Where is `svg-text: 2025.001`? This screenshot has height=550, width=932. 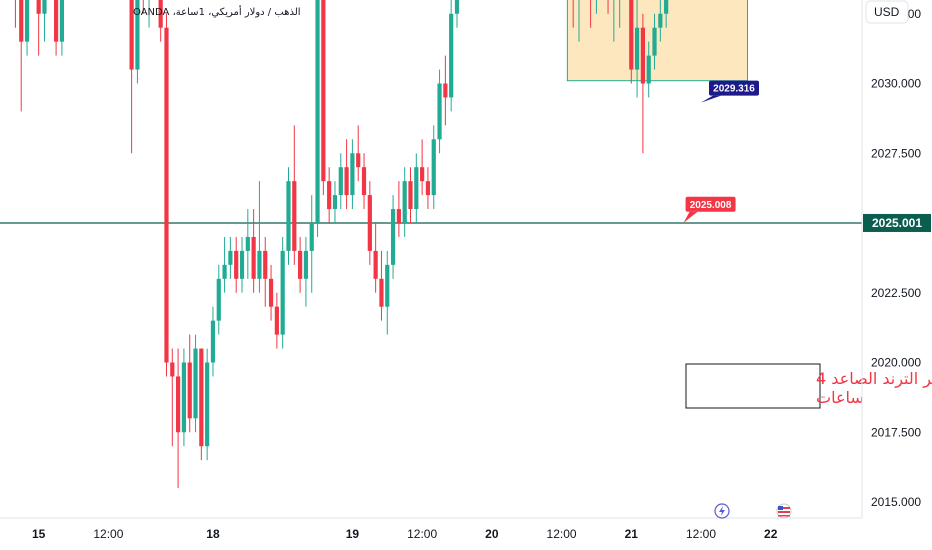
svg-text: 2025.001 is located at coordinates (897, 223).